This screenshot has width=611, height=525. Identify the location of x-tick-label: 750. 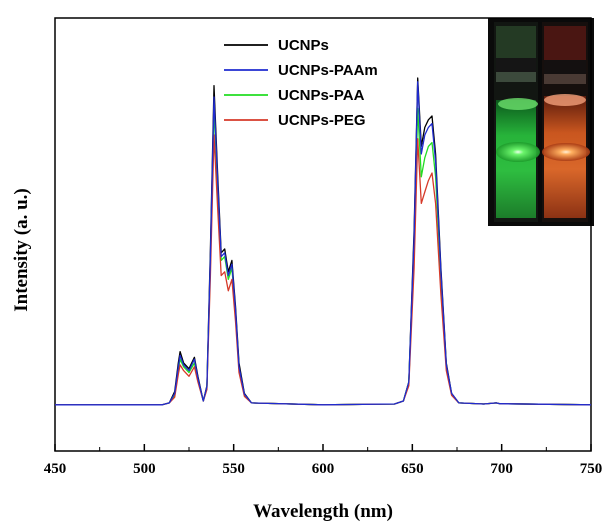
(591, 469).